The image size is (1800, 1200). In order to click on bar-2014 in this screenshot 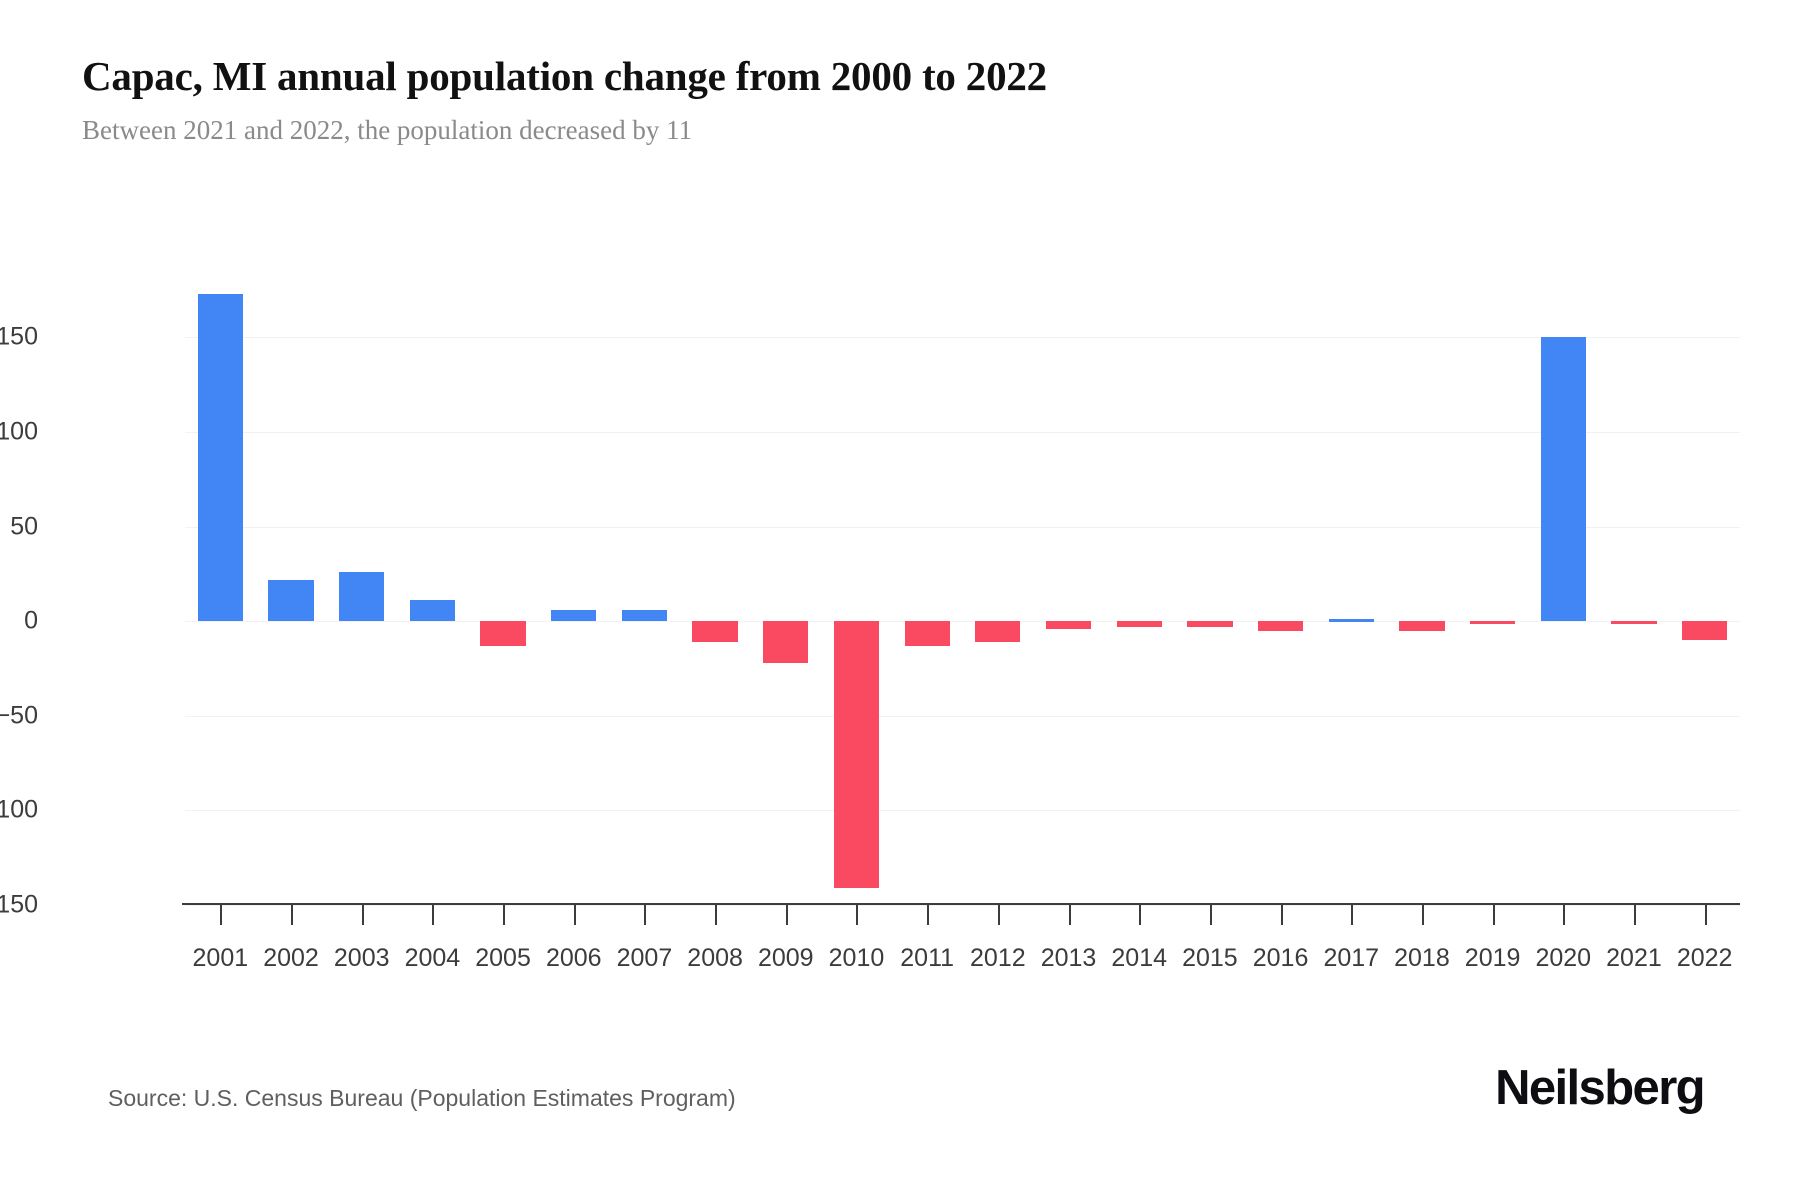, I will do `click(1139, 624)`.